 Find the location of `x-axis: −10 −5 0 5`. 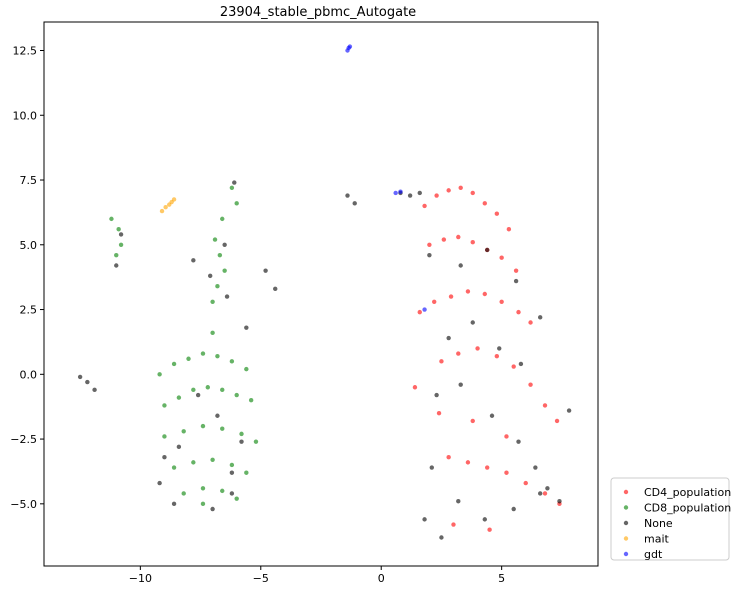

x-axis: −10 −5 0 5 is located at coordinates (317, 575).